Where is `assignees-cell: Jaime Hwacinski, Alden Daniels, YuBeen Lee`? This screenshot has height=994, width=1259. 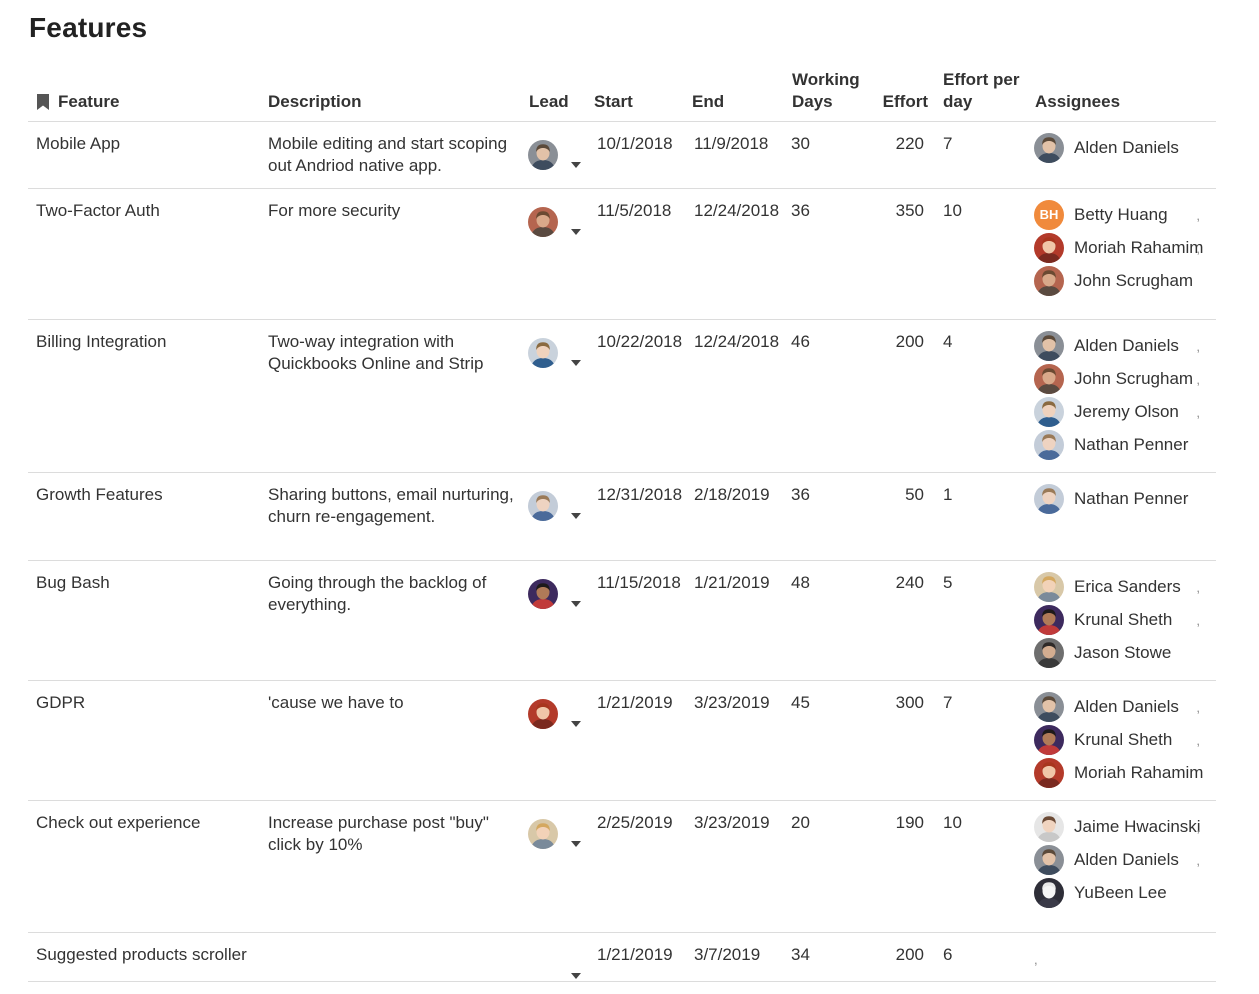
assignees-cell: Jaime Hwacinski, Alden Daniels, YuBeen Lee is located at coordinates (1124, 860).